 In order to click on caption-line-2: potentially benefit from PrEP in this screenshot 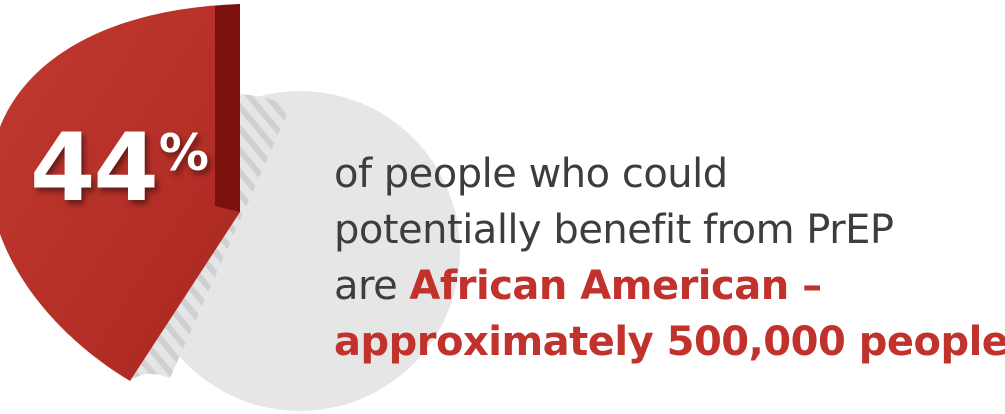, I will do `click(614, 230)`.